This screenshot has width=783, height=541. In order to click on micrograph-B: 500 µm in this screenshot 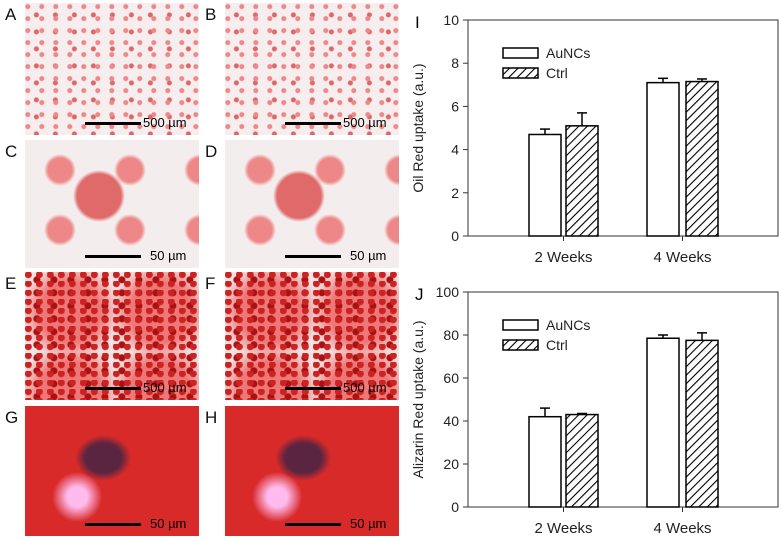, I will do `click(312, 69)`.